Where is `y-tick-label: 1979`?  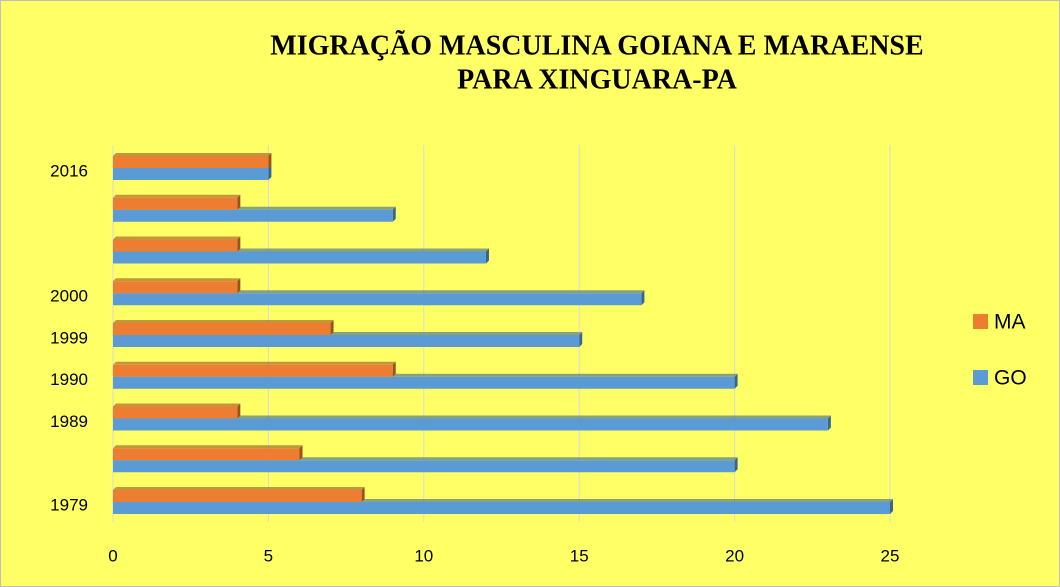 y-tick-label: 1979 is located at coordinates (69, 504).